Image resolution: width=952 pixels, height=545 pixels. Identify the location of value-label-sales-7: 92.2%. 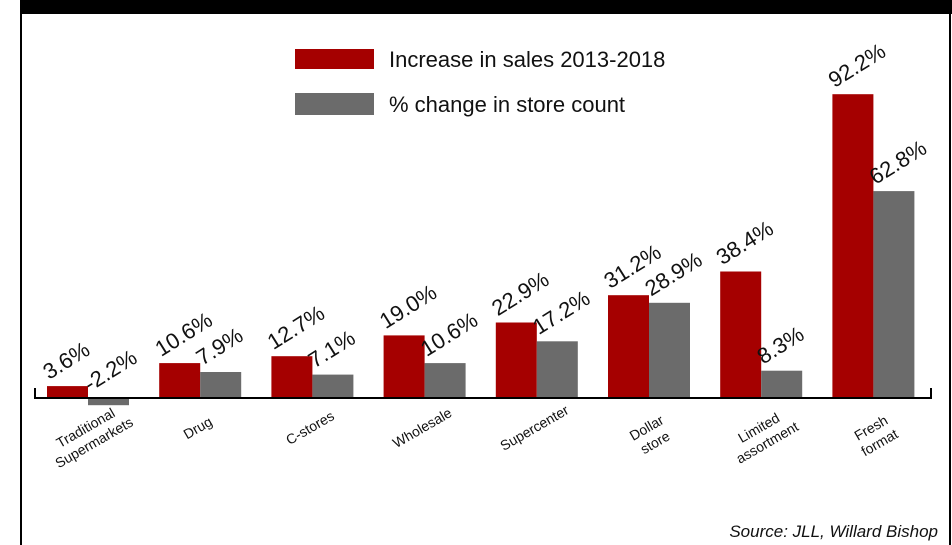
(857, 65).